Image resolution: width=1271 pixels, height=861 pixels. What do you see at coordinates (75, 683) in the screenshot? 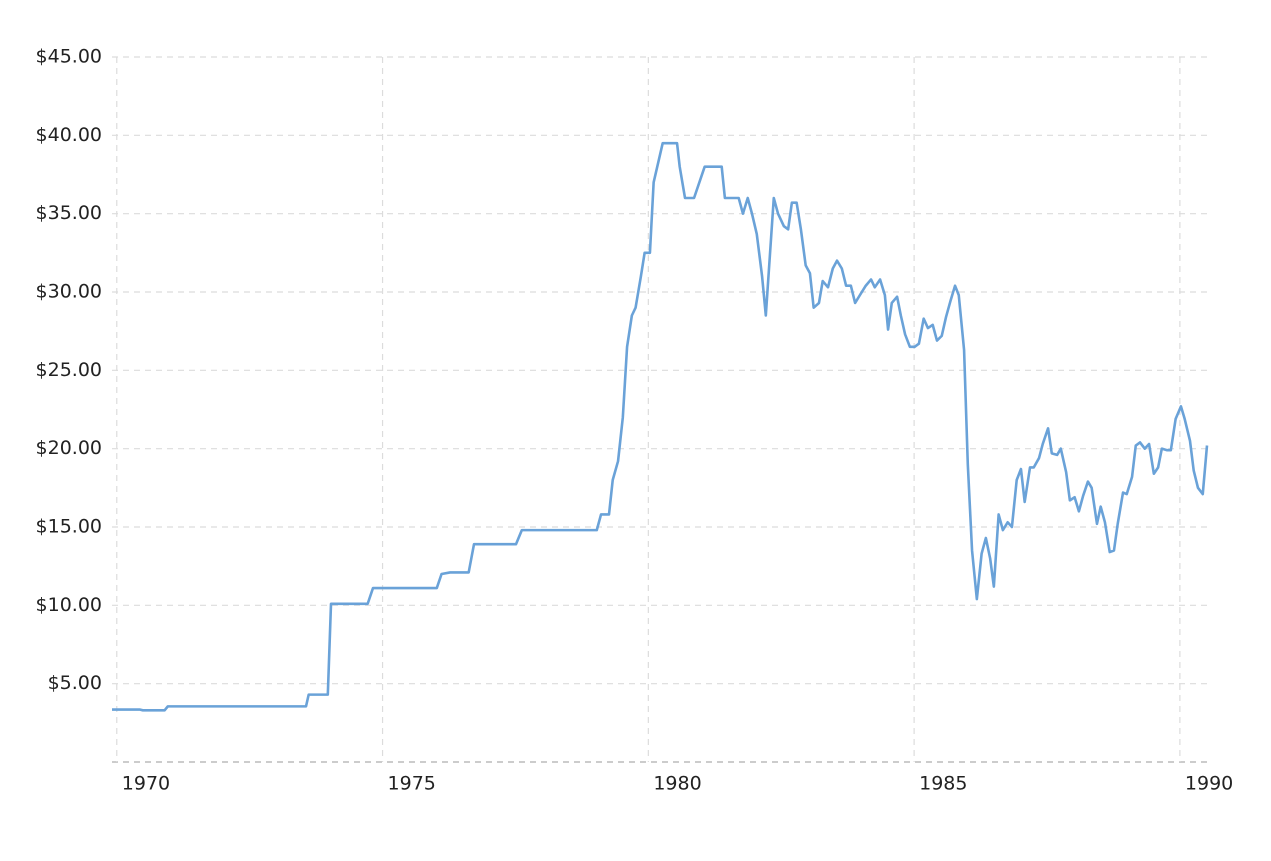
I see `y-tick-label: $5.00` at bounding box center [75, 683].